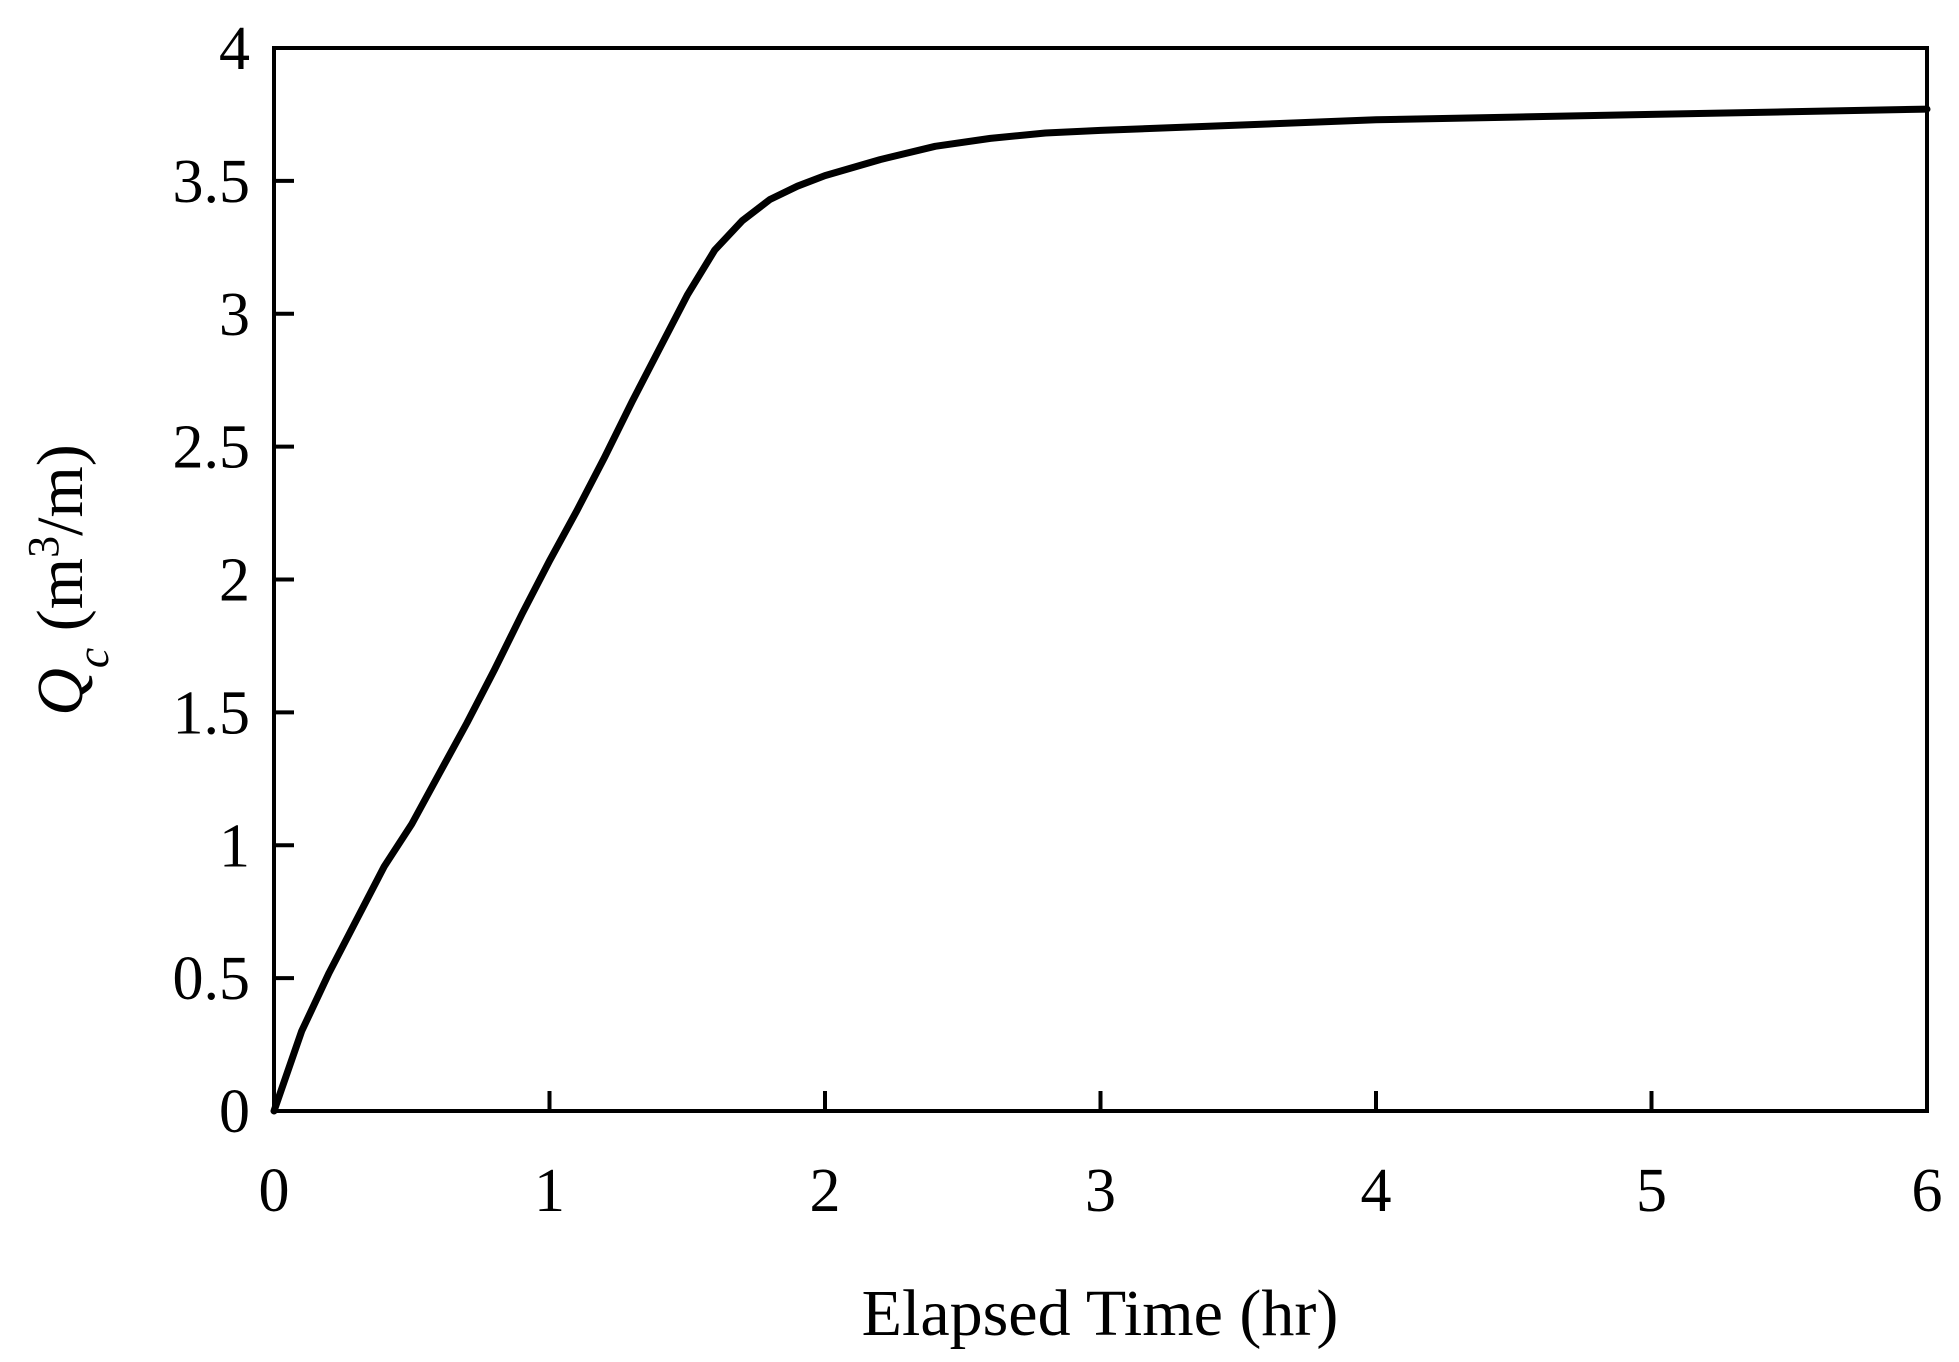 The image size is (1959, 1362). Describe the element at coordinates (212, 713) in the screenshot. I see `y-tick-label: 1.5` at that location.